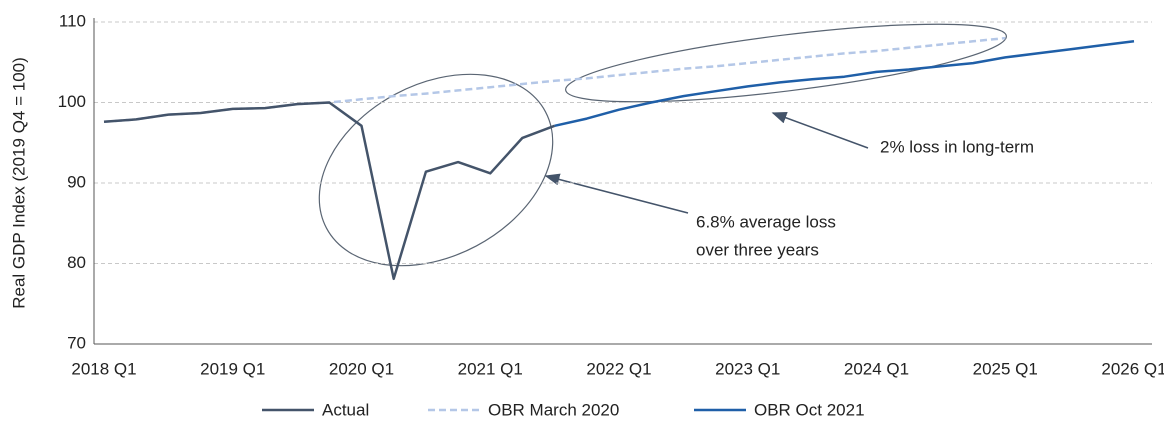 This screenshot has height=423, width=1164. What do you see at coordinates (747, 368) in the screenshot?
I see `x-tick-label: 2023 Q1` at bounding box center [747, 368].